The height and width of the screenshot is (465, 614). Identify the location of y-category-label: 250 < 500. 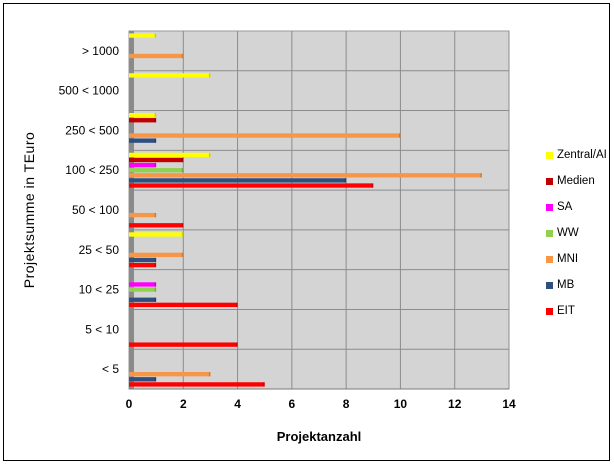
(92, 130).